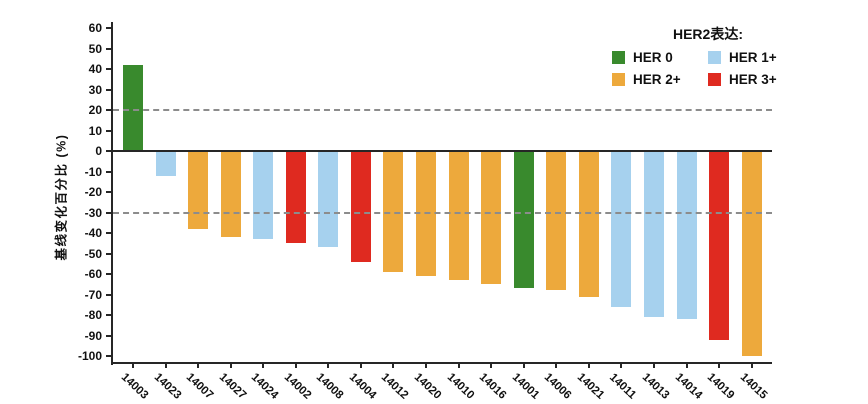 The image size is (868, 404). I want to click on y-axis-line, so click(112, 193).